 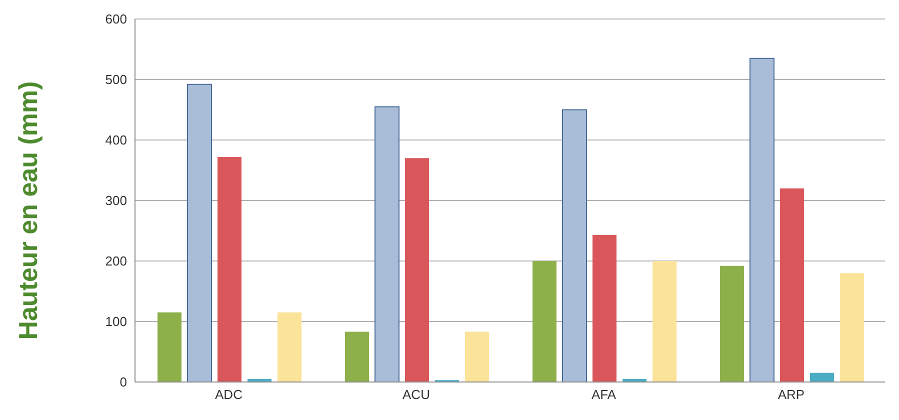 I want to click on x-tick-label: ADC, so click(x=228, y=394).